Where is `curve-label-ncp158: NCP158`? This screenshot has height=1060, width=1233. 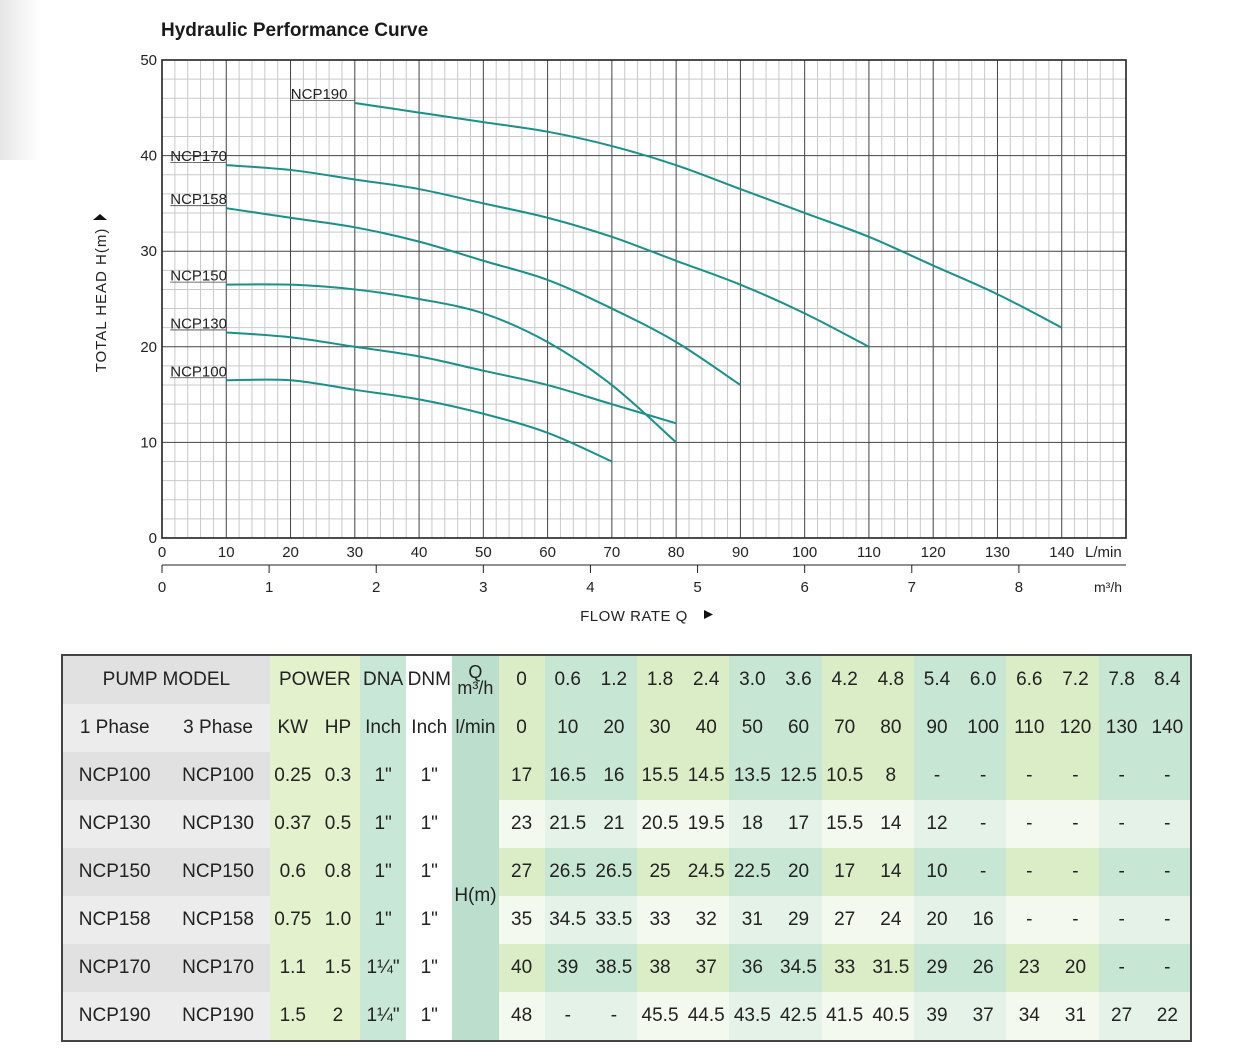
curve-label-ncp158: NCP158 is located at coordinates (198, 199).